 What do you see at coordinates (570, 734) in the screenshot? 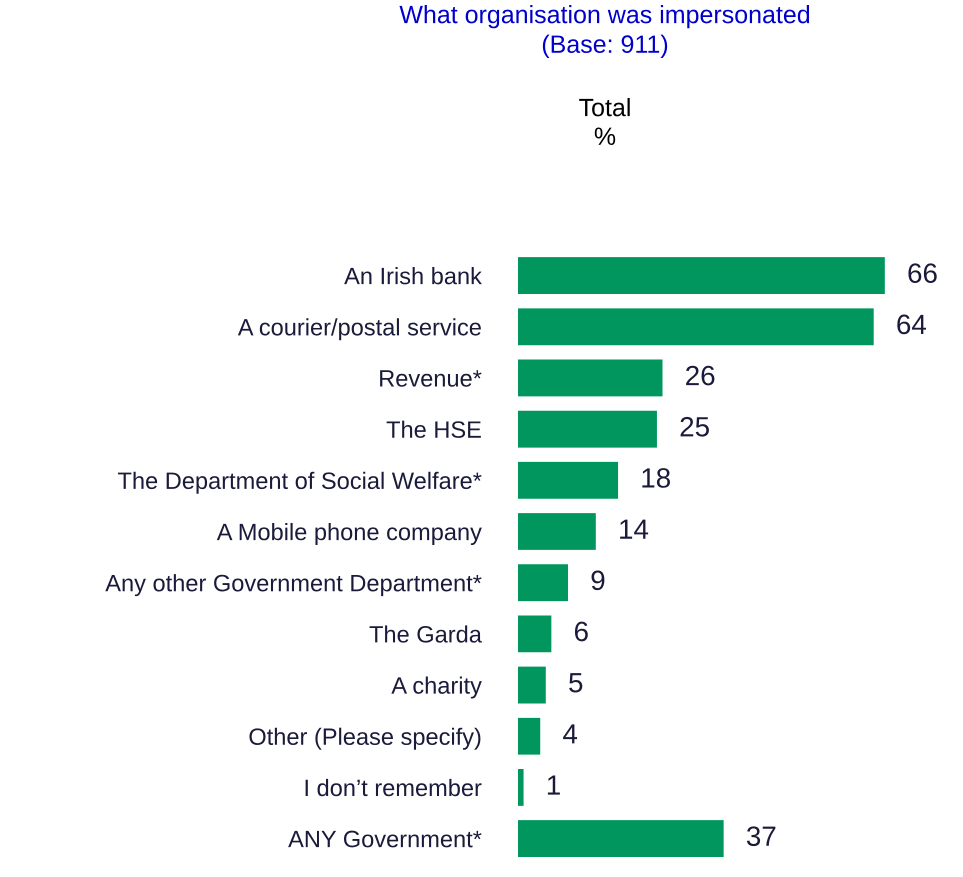
I see `data-label: 4` at bounding box center [570, 734].